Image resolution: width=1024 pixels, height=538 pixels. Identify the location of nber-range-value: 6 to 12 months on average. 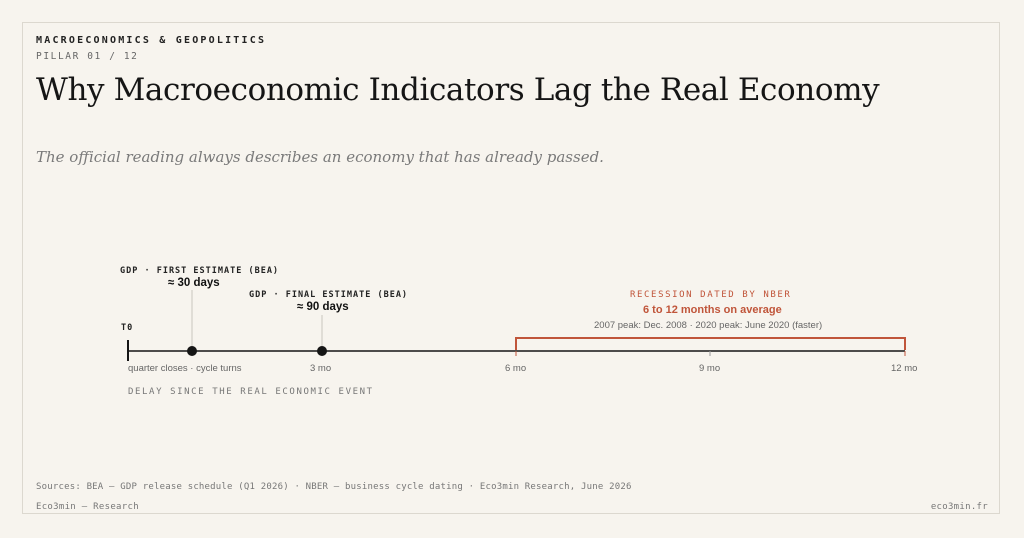
(712, 310).